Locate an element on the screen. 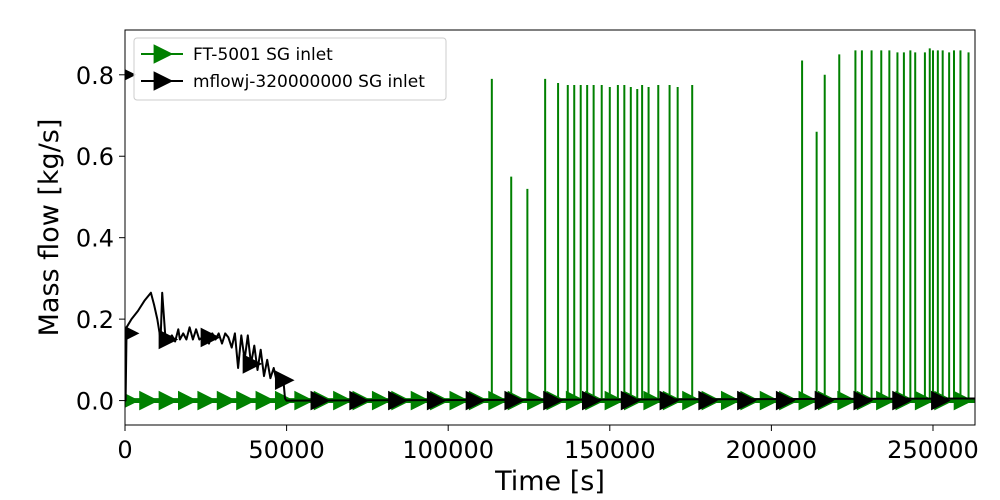  x-axis: 0 50000 100000 150000 200000 250000 is located at coordinates (548, 444).